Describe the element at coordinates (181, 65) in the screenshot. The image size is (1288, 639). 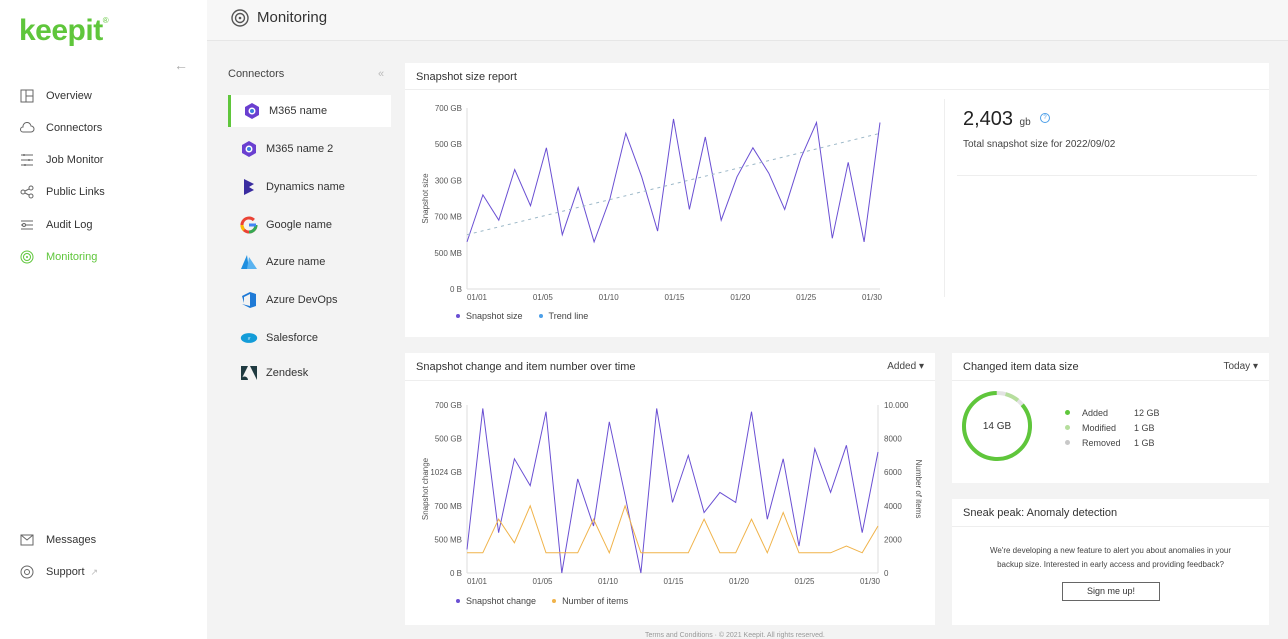
I see `collapse-sidebar-icon: ←` at that location.